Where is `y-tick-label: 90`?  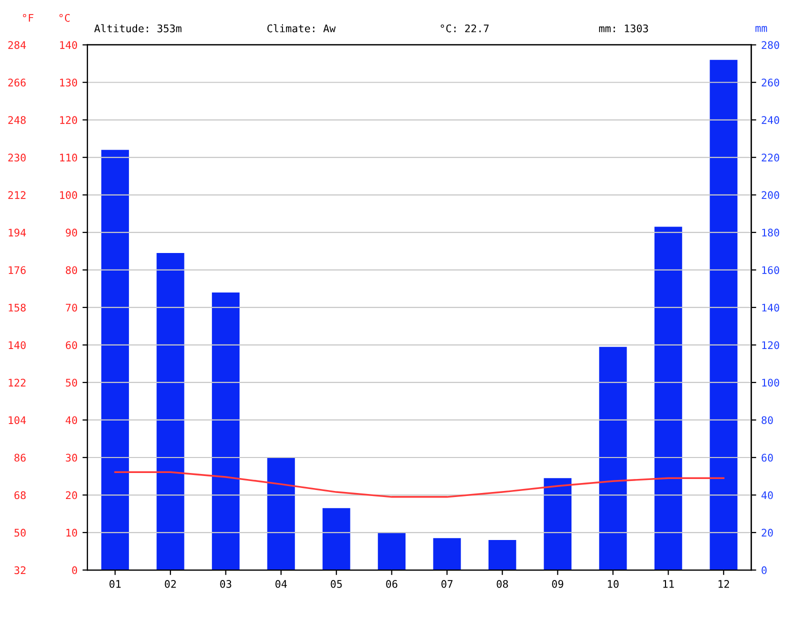
y-tick-label: 90 is located at coordinates (72, 232).